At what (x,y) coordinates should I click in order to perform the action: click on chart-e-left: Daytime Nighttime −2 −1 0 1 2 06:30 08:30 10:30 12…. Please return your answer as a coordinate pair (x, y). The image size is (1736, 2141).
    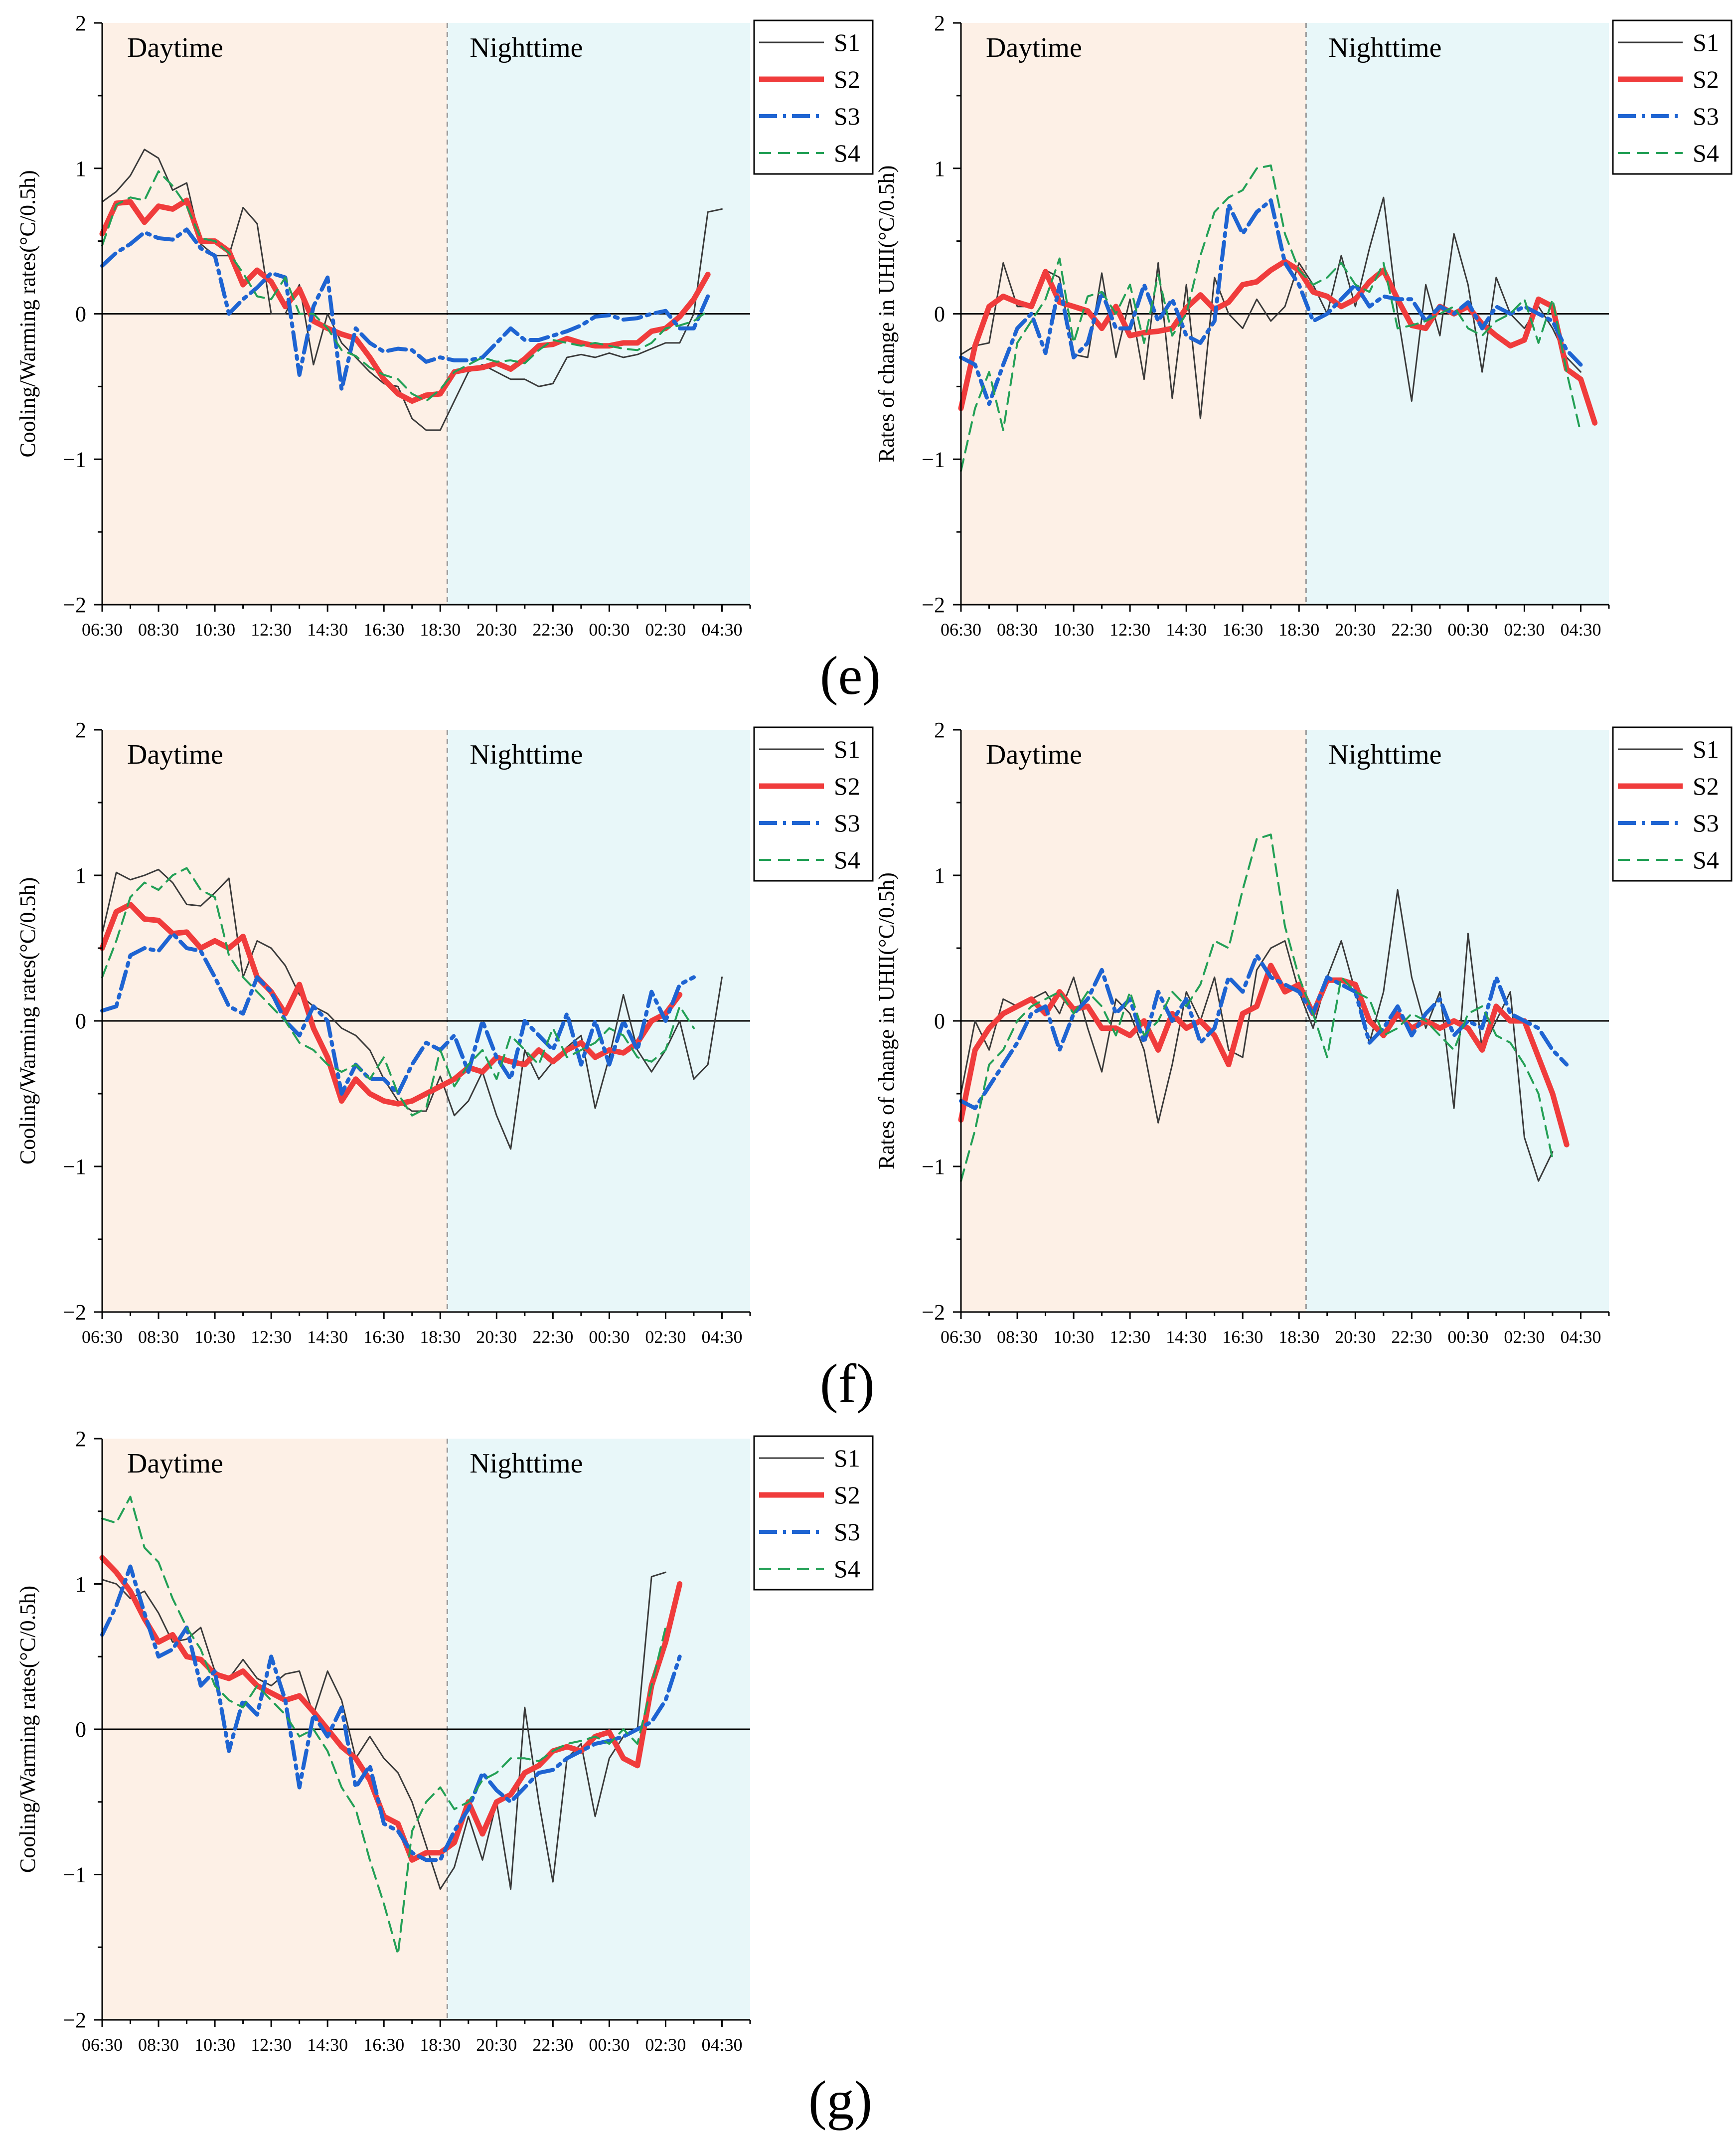
    Looking at the image, I should click on (444, 325).